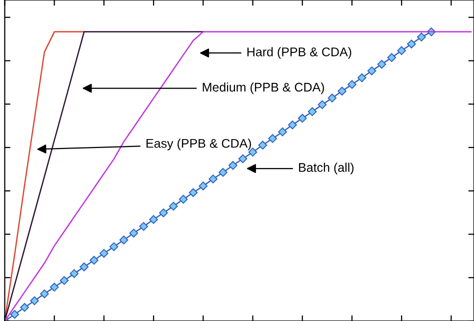 This screenshot has width=474, height=321. Describe the element at coordinates (263, 88) in the screenshot. I see `annotation: Medium (PPB & CDA)` at that location.